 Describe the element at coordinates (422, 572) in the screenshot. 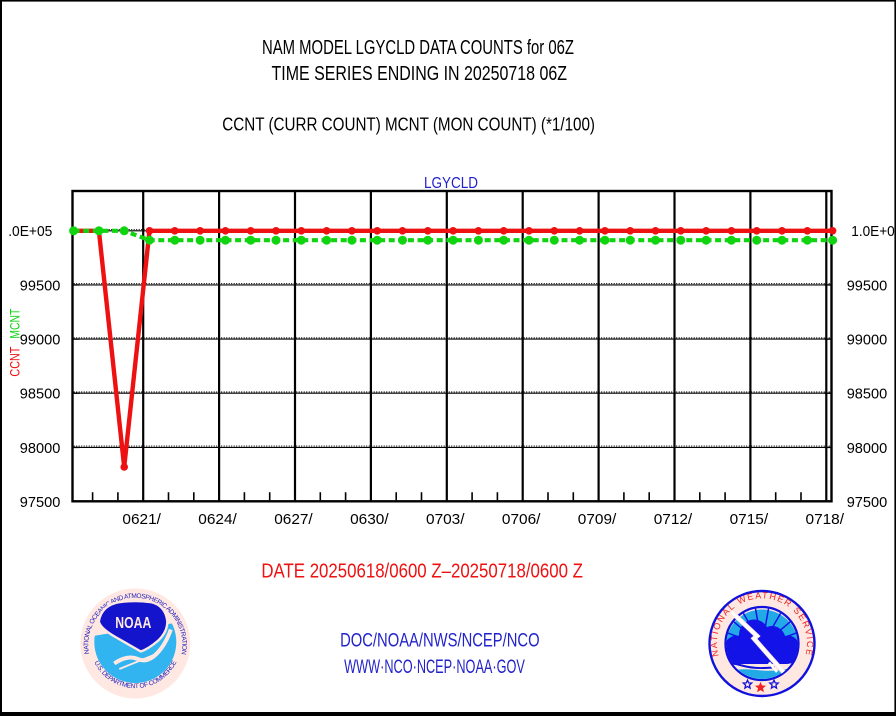

I see `svg-text:DATE 20250618/0600 Z–20250718/: DATE 20250618/0600 Z–20250718/0600 Z` at that location.